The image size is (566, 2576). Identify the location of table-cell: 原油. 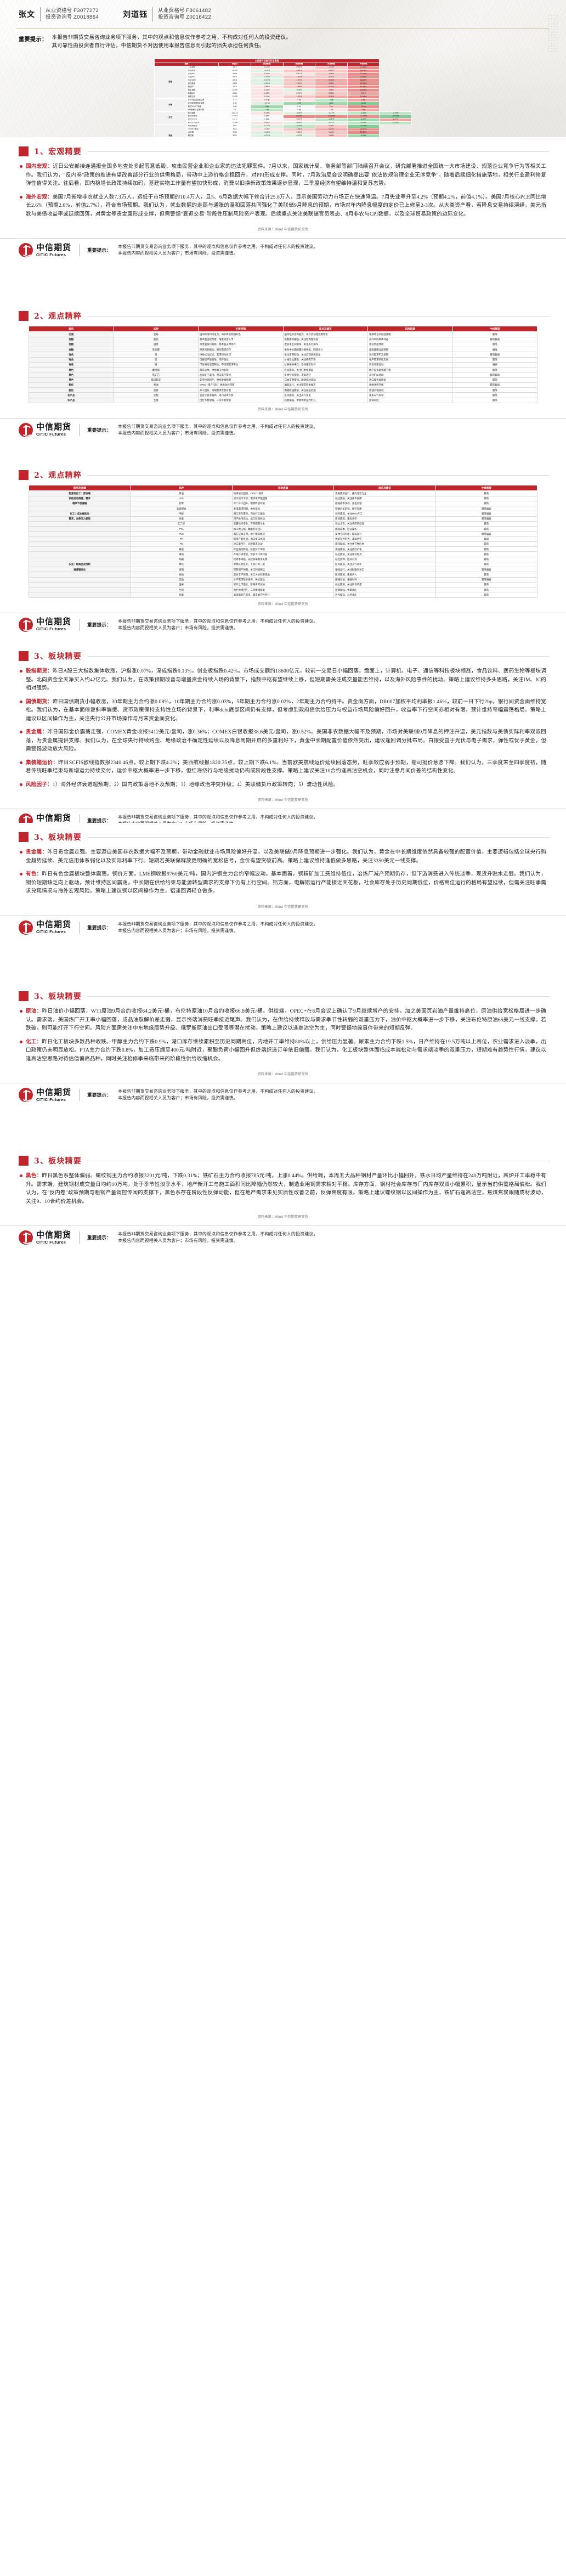
(181, 493).